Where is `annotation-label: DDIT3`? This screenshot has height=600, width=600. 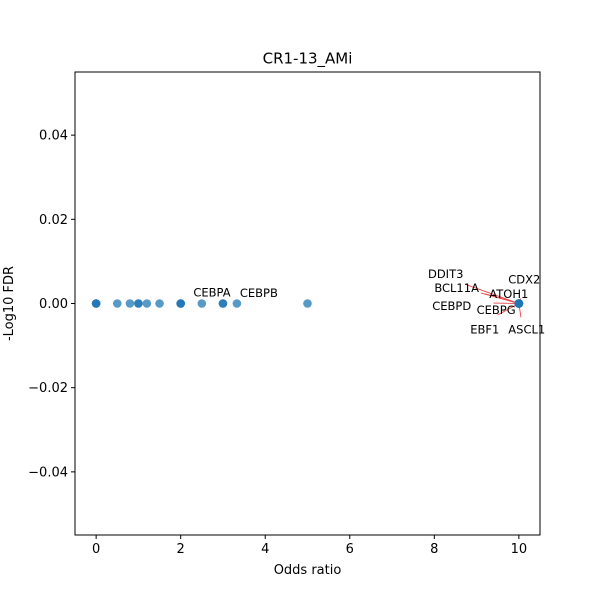 annotation-label: DDIT3 is located at coordinates (445, 274).